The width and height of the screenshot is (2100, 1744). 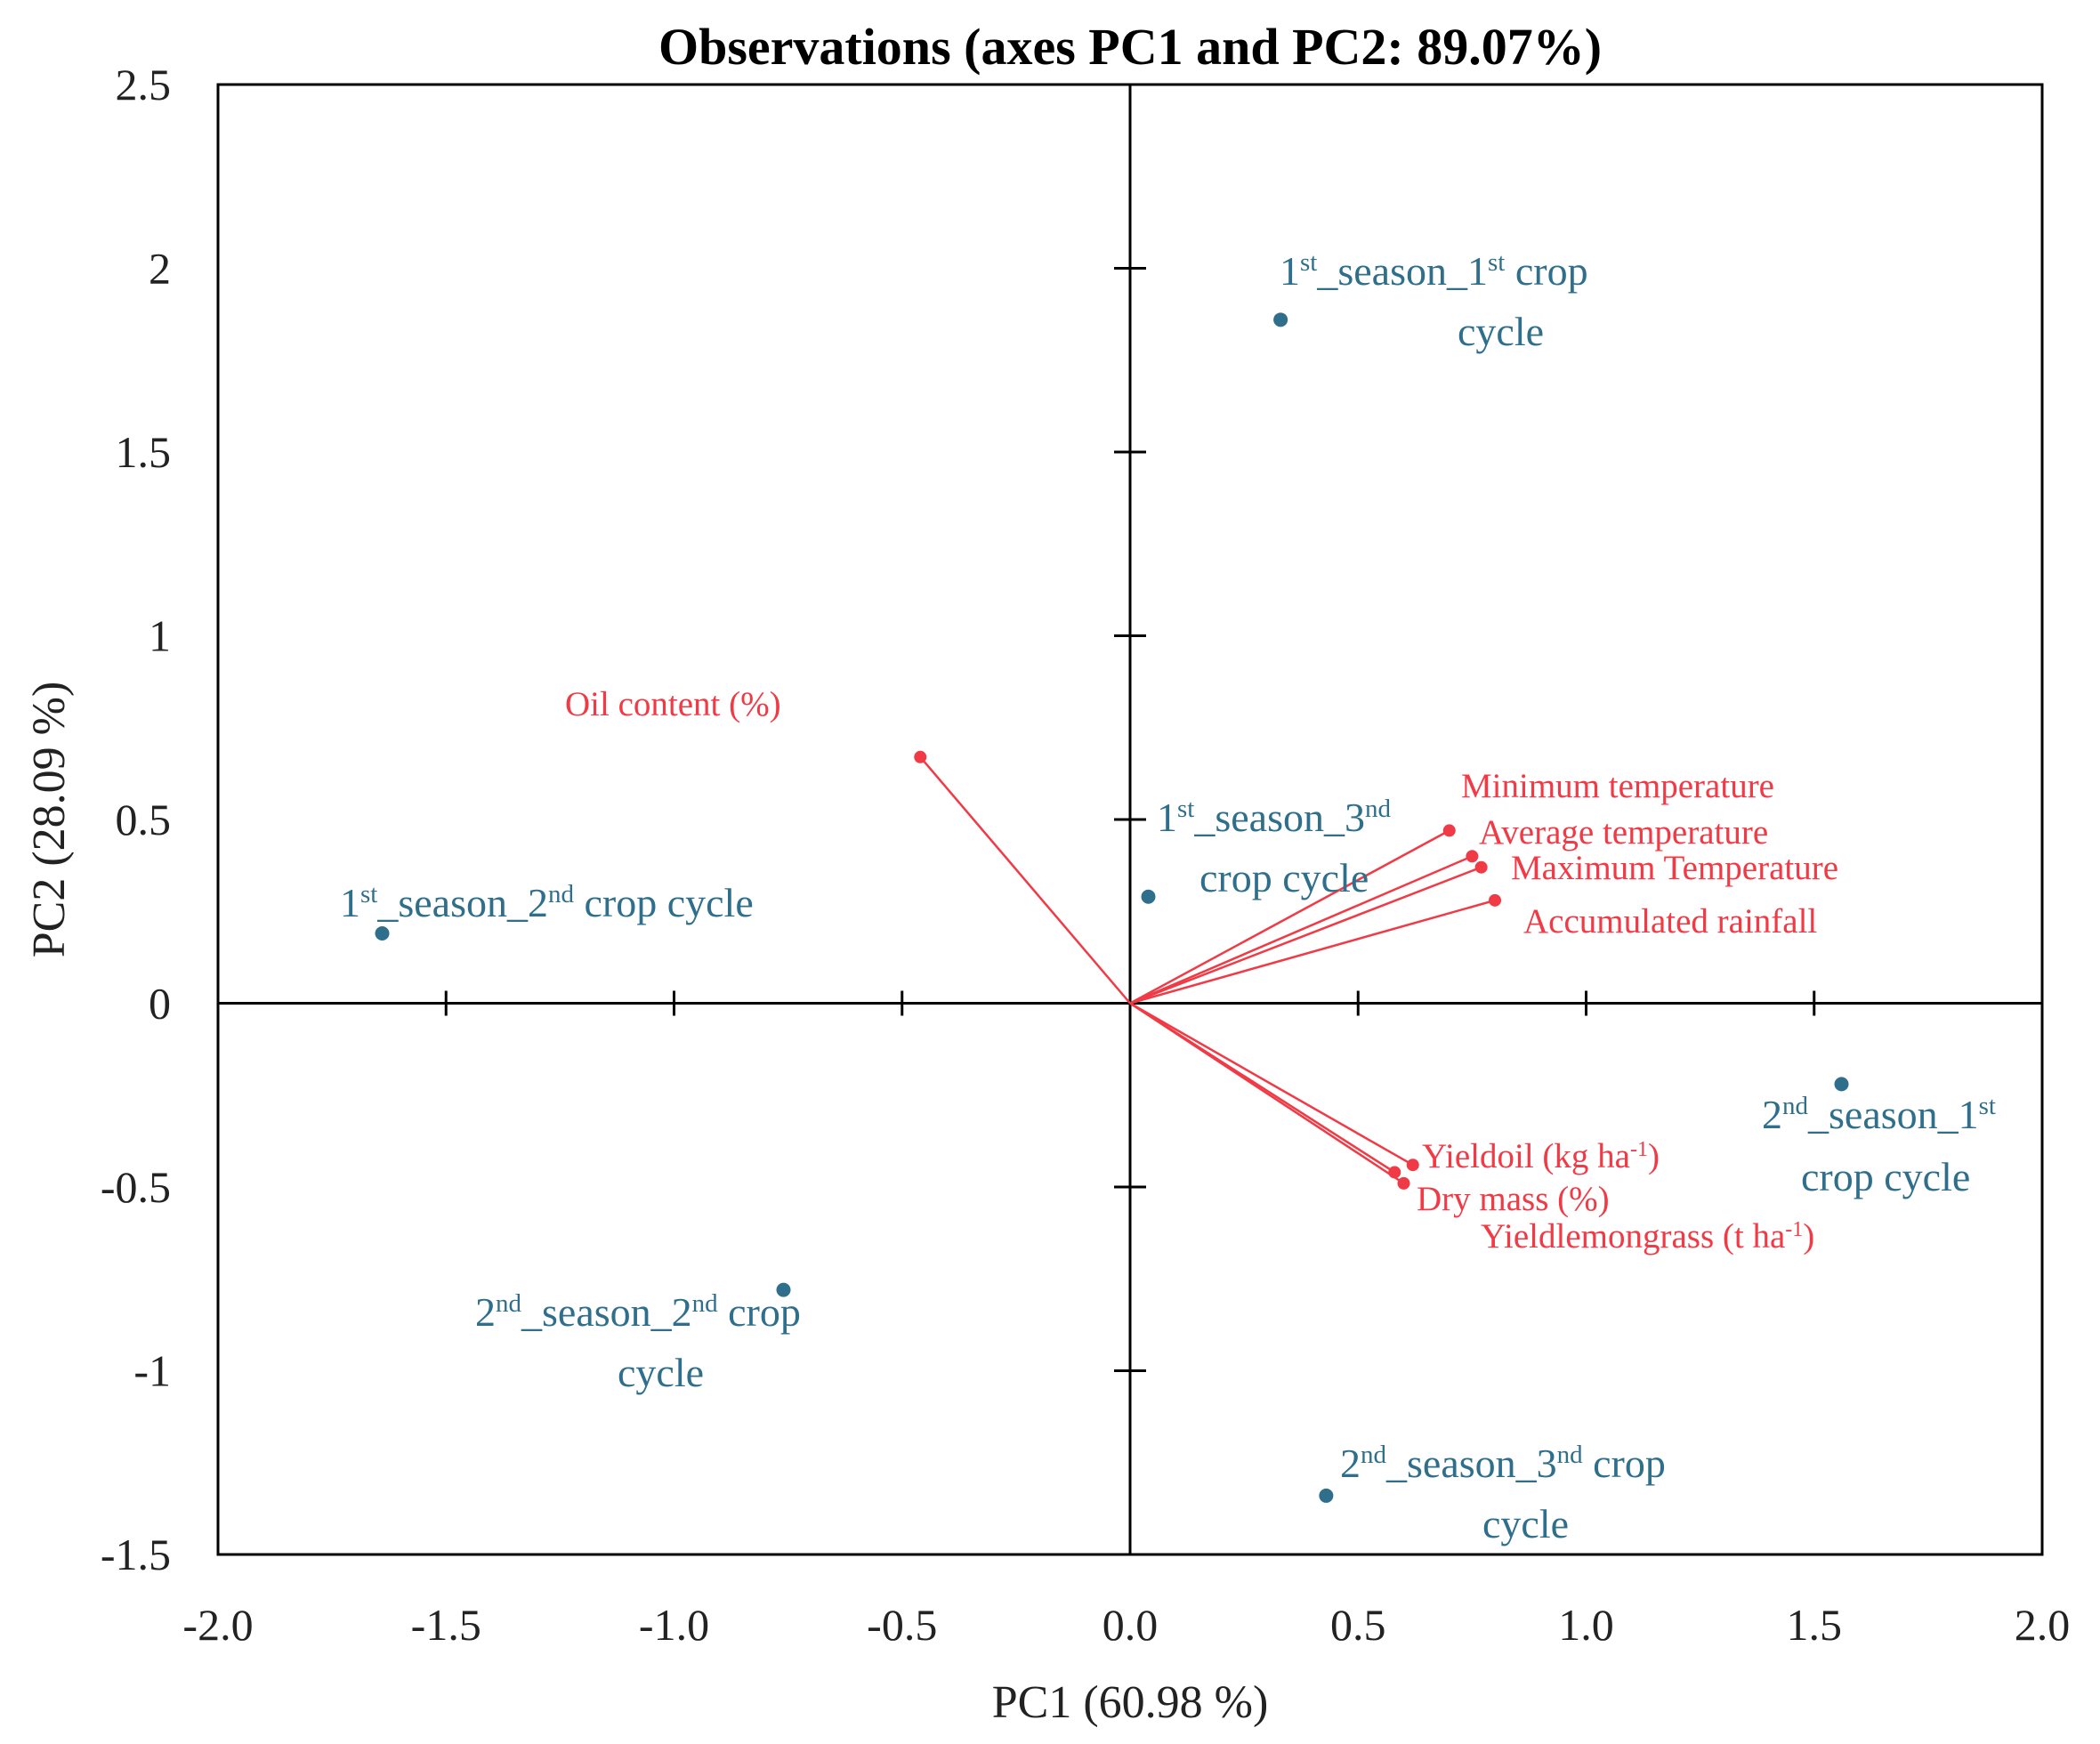 What do you see at coordinates (1274, 817) in the screenshot?
I see `observation-label: 1st_season_3nd` at bounding box center [1274, 817].